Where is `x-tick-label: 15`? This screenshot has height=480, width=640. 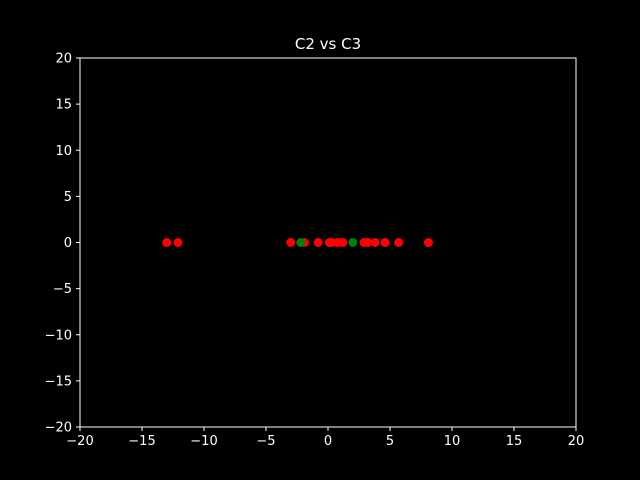
x-tick-label: 15 is located at coordinates (514, 441).